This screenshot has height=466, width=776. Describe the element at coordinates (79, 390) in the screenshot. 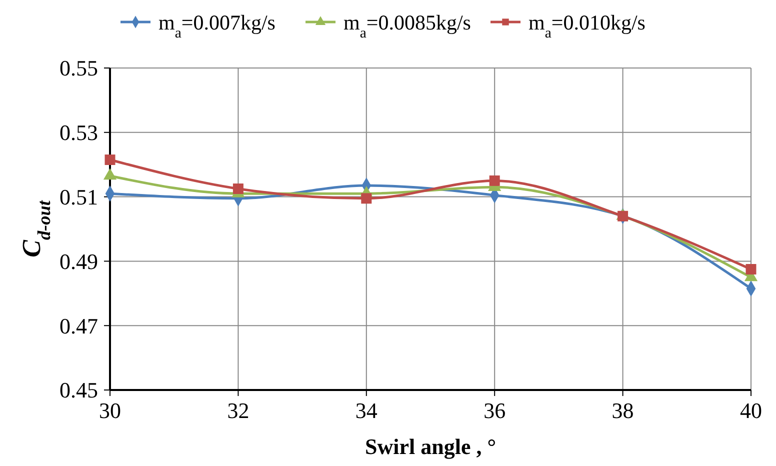

I see `y-tick-label: 0.45` at that location.